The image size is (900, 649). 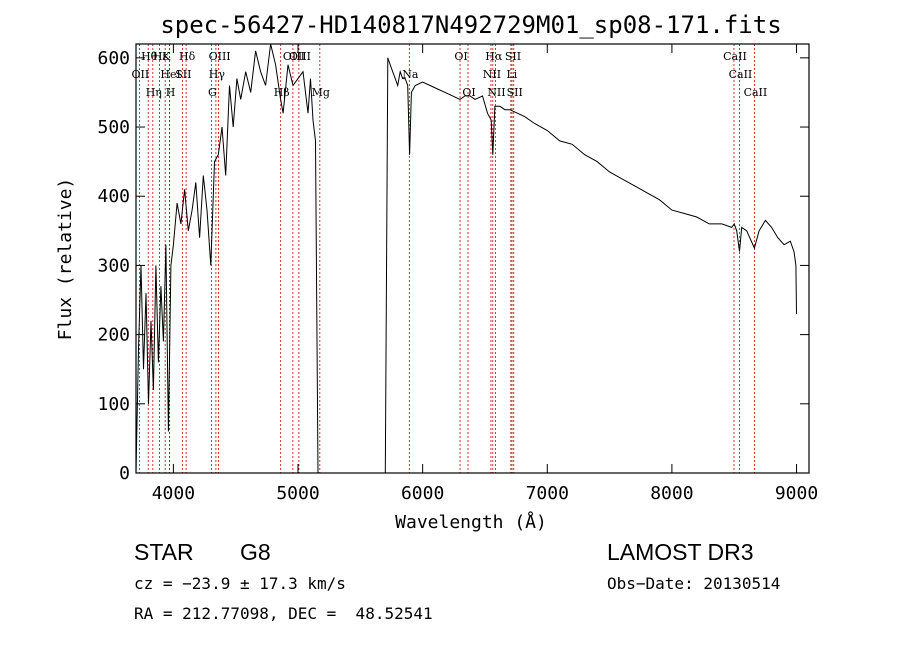 I want to click on x-axis-label: Wavelength (Å), so click(x=471, y=522).